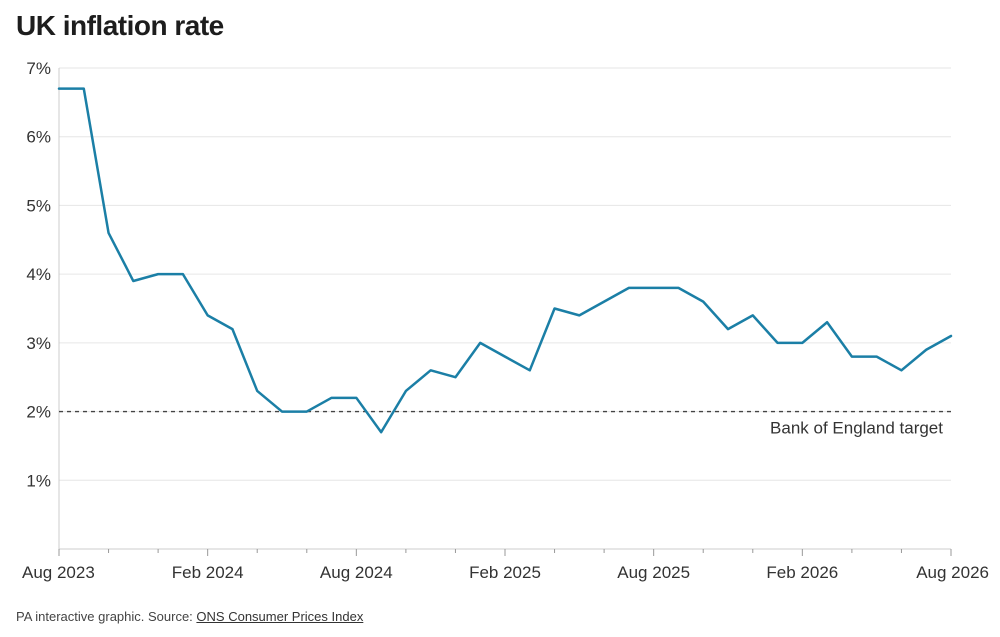 Image resolution: width=1000 pixels, height=637 pixels. What do you see at coordinates (505, 572) in the screenshot?
I see `x-tick-label: Feb 2025` at bounding box center [505, 572].